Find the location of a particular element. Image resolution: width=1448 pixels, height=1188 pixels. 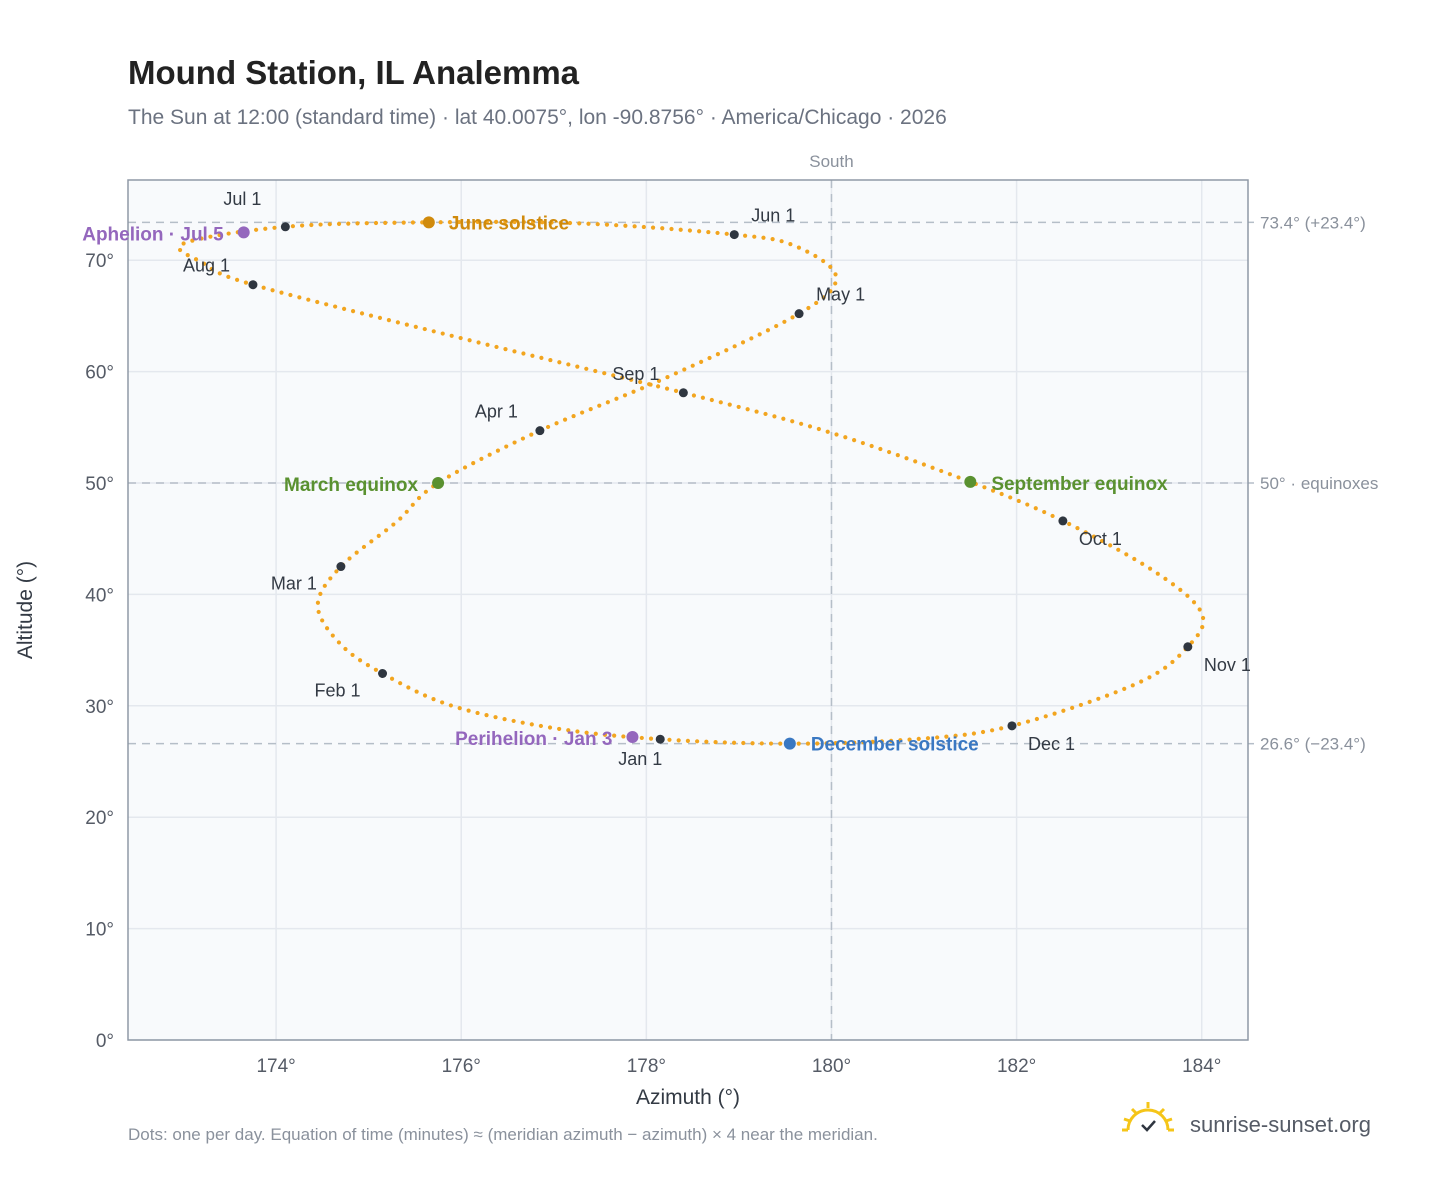

y-tick-label: 70° is located at coordinates (99, 261).